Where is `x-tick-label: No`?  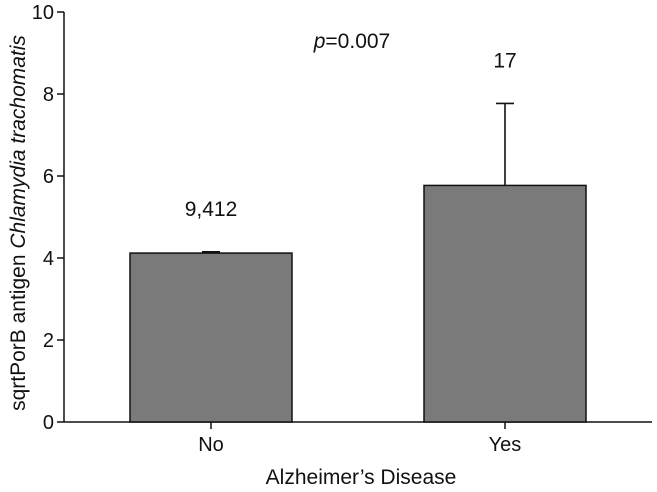 x-tick-label: No is located at coordinates (211, 445).